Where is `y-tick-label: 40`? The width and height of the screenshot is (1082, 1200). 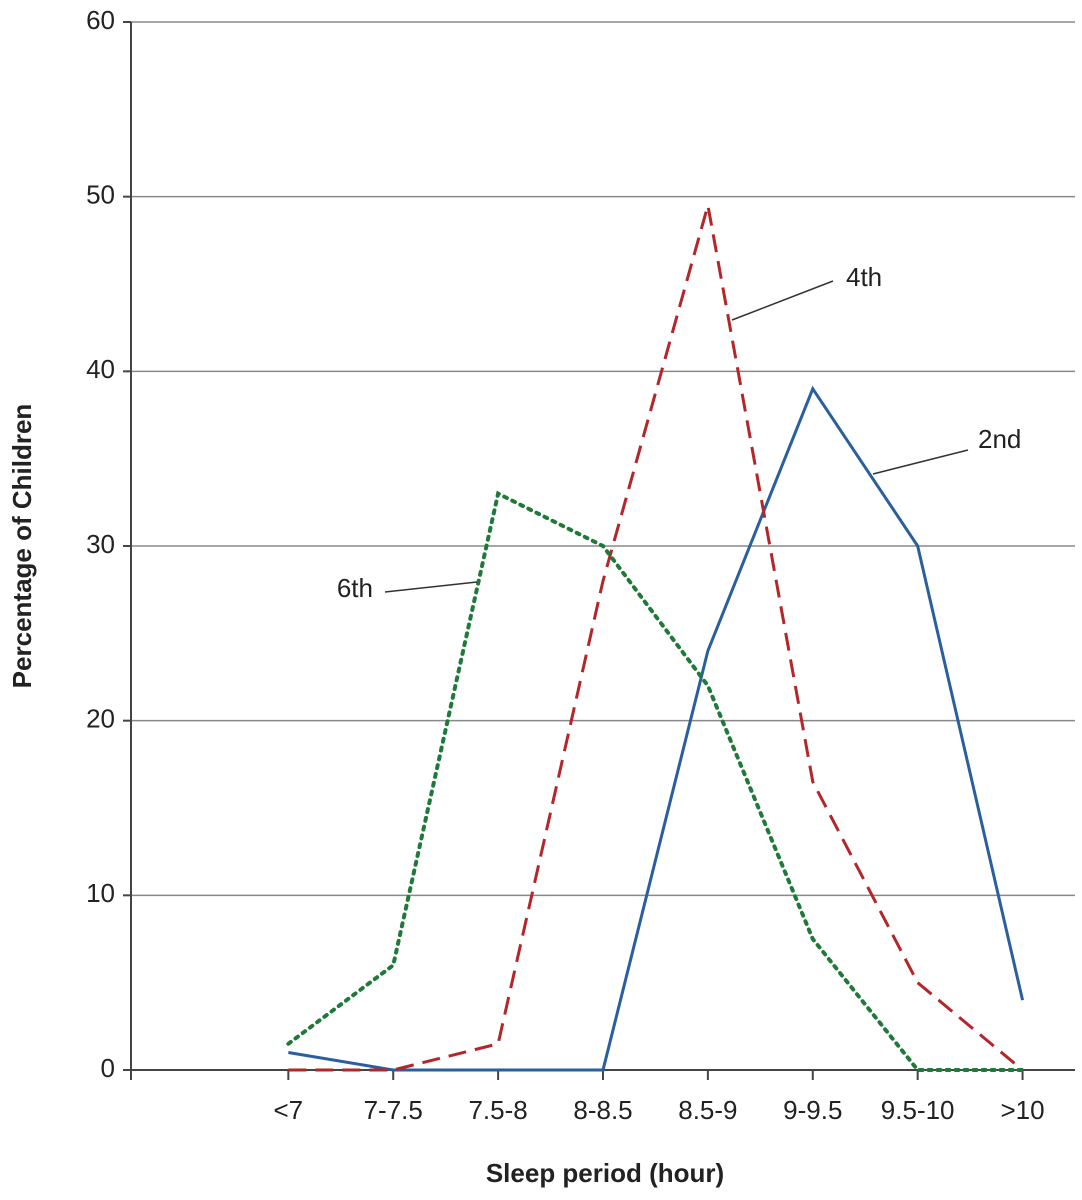 y-tick-label: 40 is located at coordinates (100, 369).